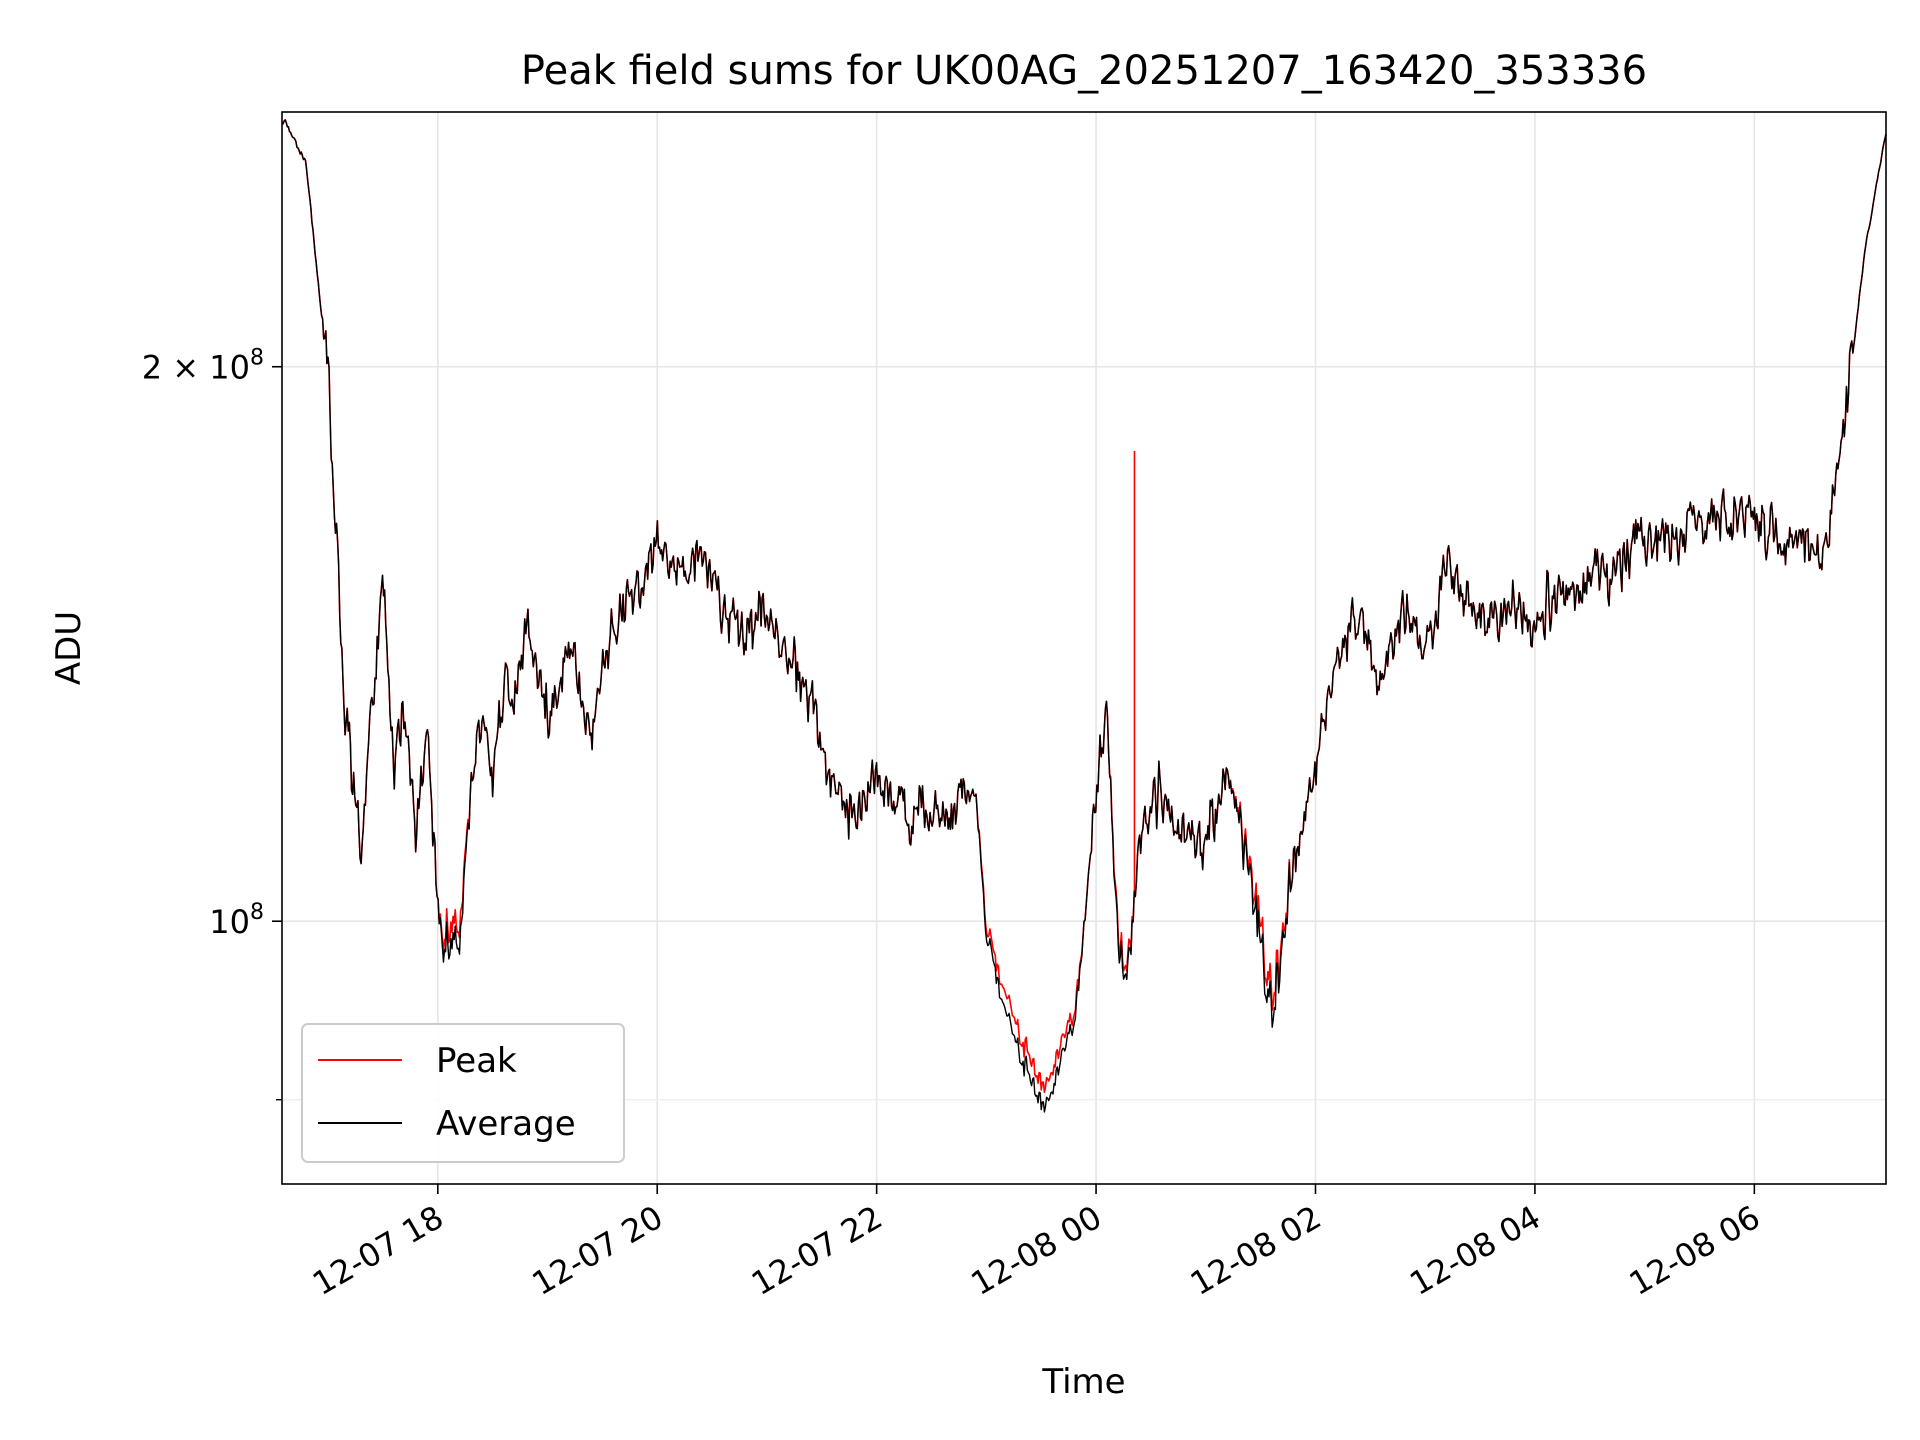  What do you see at coordinates (1083, 1382) in the screenshot?
I see `x-axis-label: Time` at bounding box center [1083, 1382].